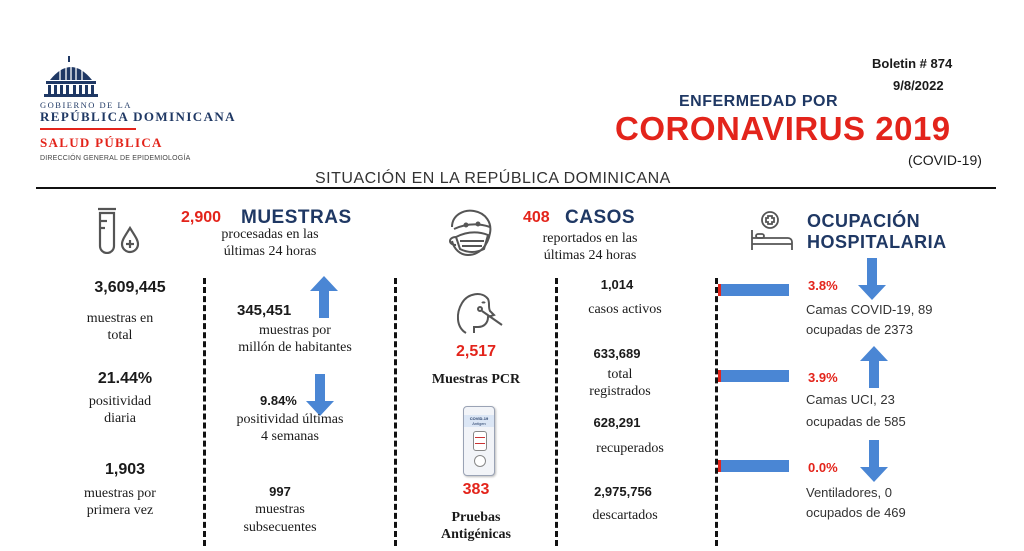 The height and width of the screenshot is (551, 1024). I want to click on ventilators-pct: 0.0%, so click(823, 467).